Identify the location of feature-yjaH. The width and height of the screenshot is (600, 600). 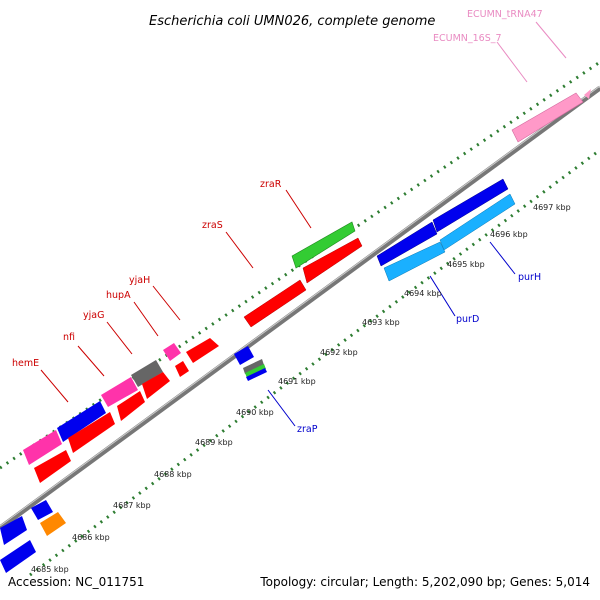
(172, 352).